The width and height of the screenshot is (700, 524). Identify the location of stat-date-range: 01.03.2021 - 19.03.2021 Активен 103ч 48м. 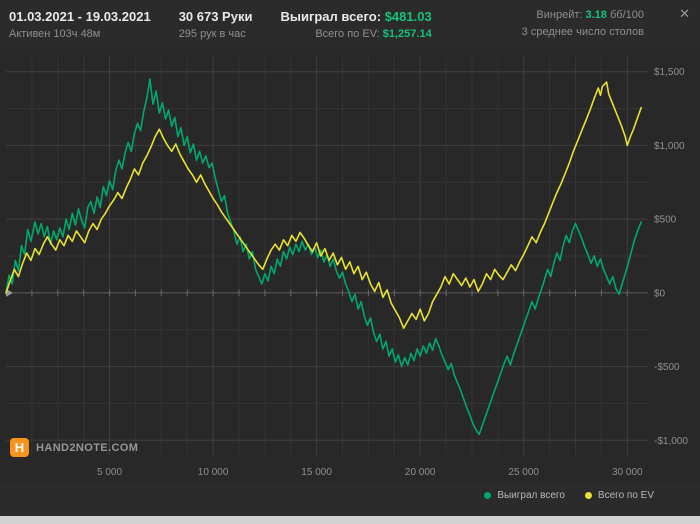
(80, 25).